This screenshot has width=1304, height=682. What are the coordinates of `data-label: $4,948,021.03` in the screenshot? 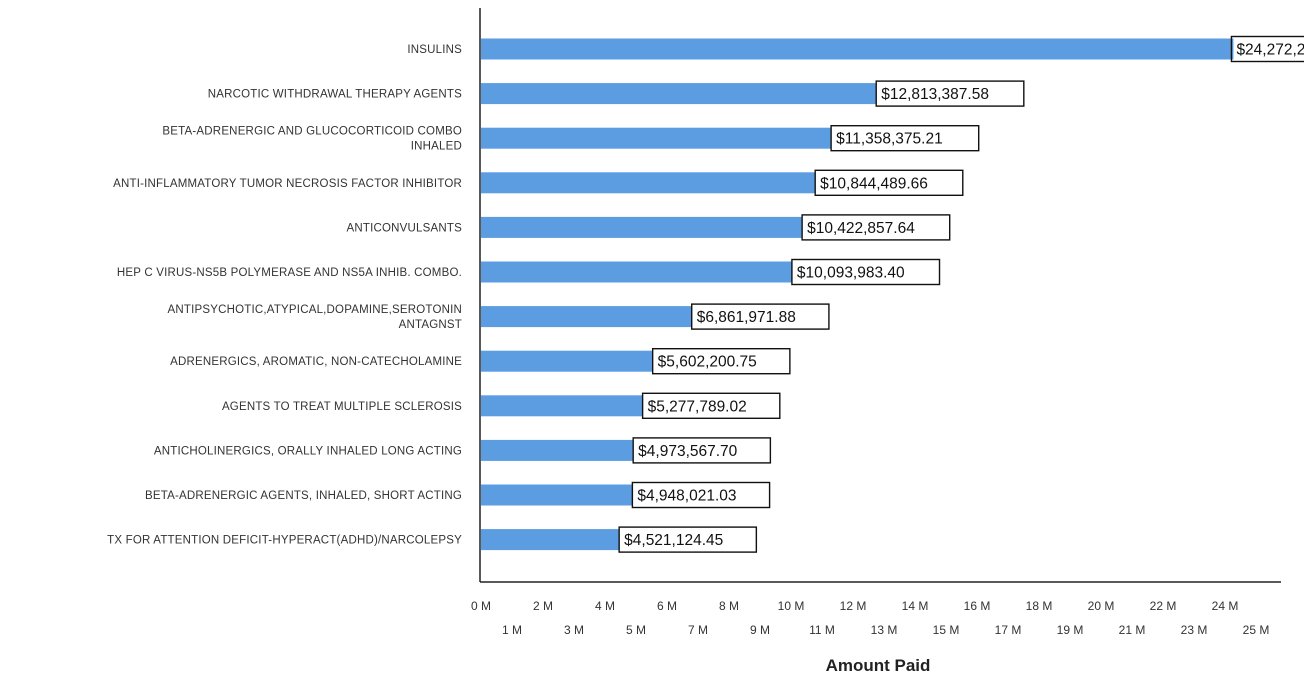 It's located at (686, 496).